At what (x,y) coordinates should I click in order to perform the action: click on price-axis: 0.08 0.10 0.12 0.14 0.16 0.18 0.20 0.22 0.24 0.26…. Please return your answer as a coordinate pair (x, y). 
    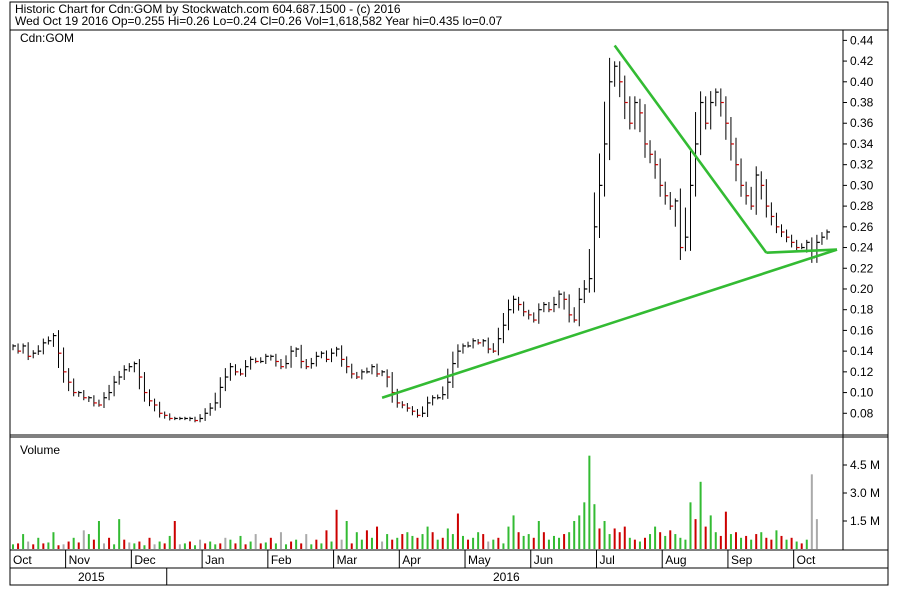
    Looking at the image, I should click on (858, 226).